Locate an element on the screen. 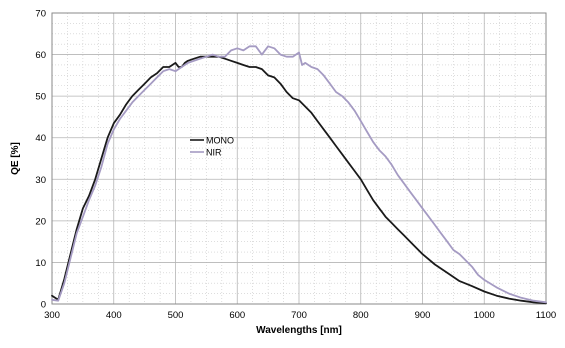  x-tick-label: 400 is located at coordinates (114, 315).